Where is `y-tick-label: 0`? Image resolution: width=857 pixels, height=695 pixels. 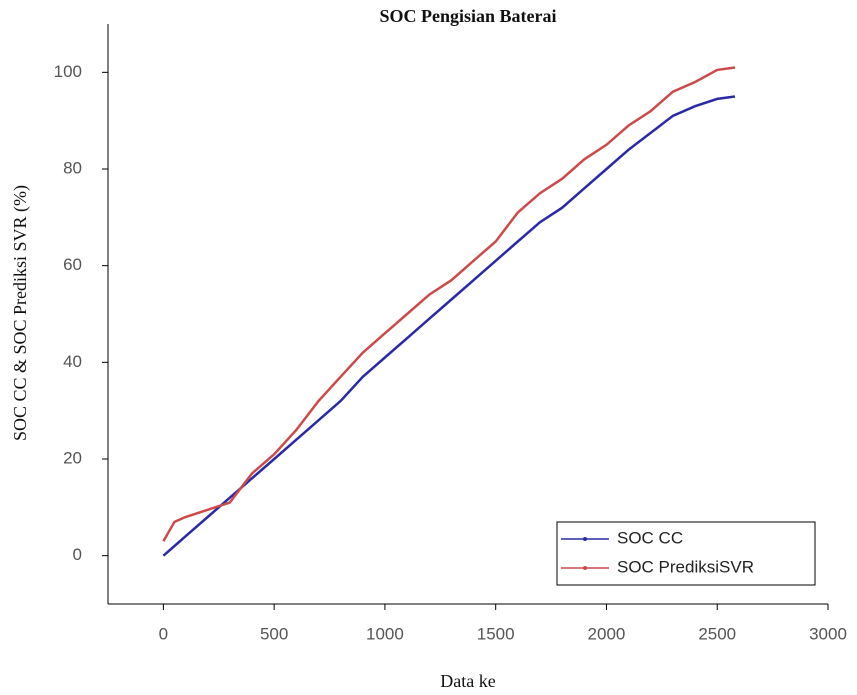
y-tick-label: 0 is located at coordinates (77, 554).